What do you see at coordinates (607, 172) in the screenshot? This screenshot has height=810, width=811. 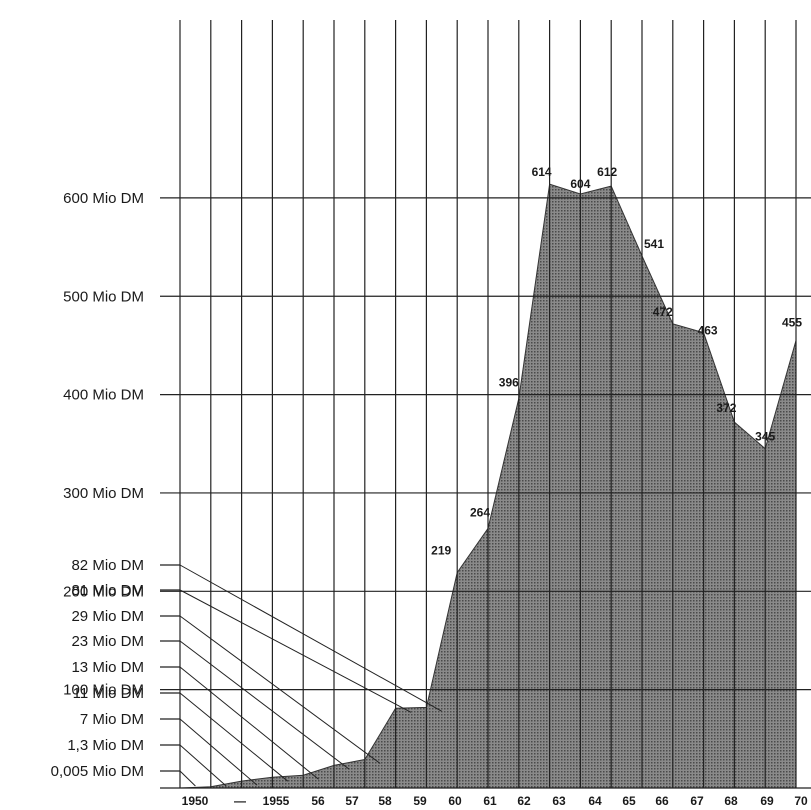 I see `value-label-1964: 612` at bounding box center [607, 172].